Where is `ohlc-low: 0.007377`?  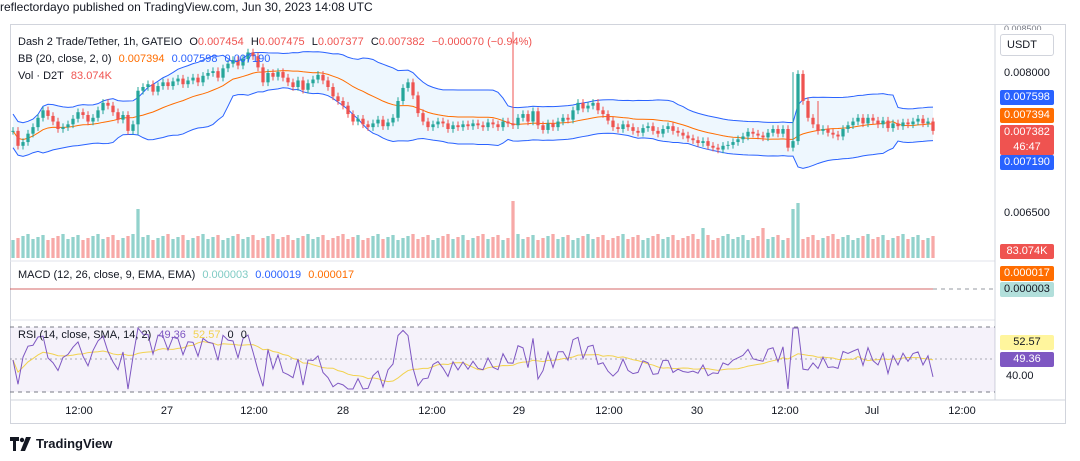
ohlc-low: 0.007377 is located at coordinates (340, 42).